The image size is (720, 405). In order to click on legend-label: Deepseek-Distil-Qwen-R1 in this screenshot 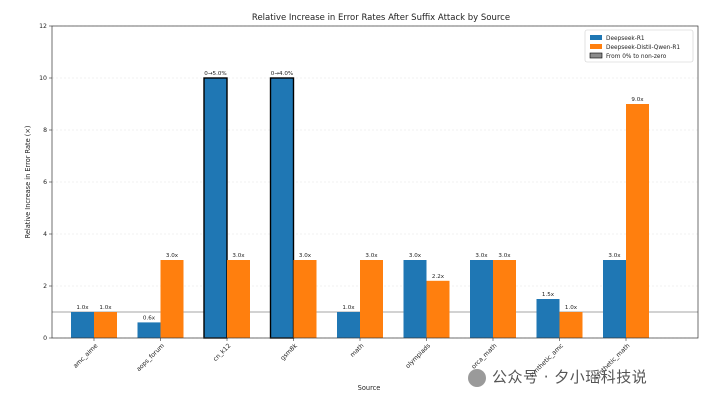, I will do `click(643, 48)`.